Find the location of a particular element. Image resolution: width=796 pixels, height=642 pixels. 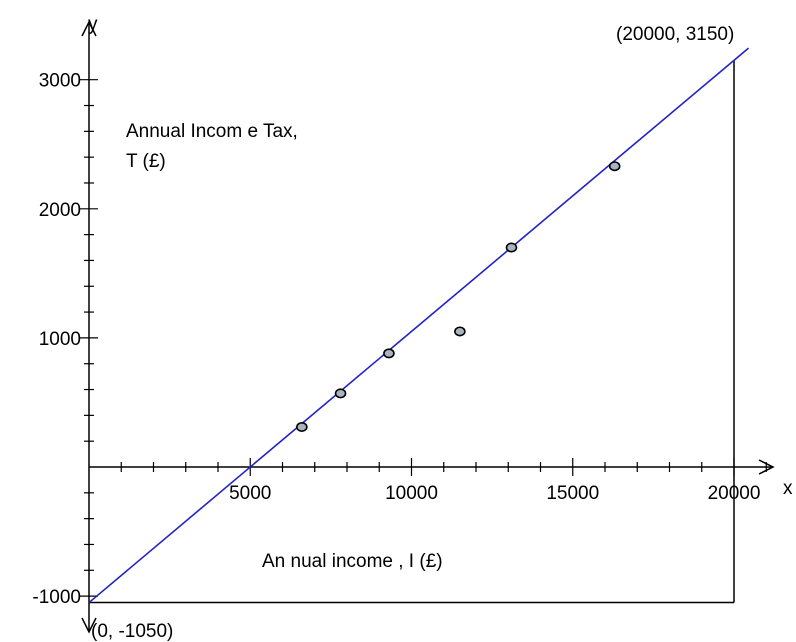

x-tick-label: 15000 is located at coordinates (572, 493).